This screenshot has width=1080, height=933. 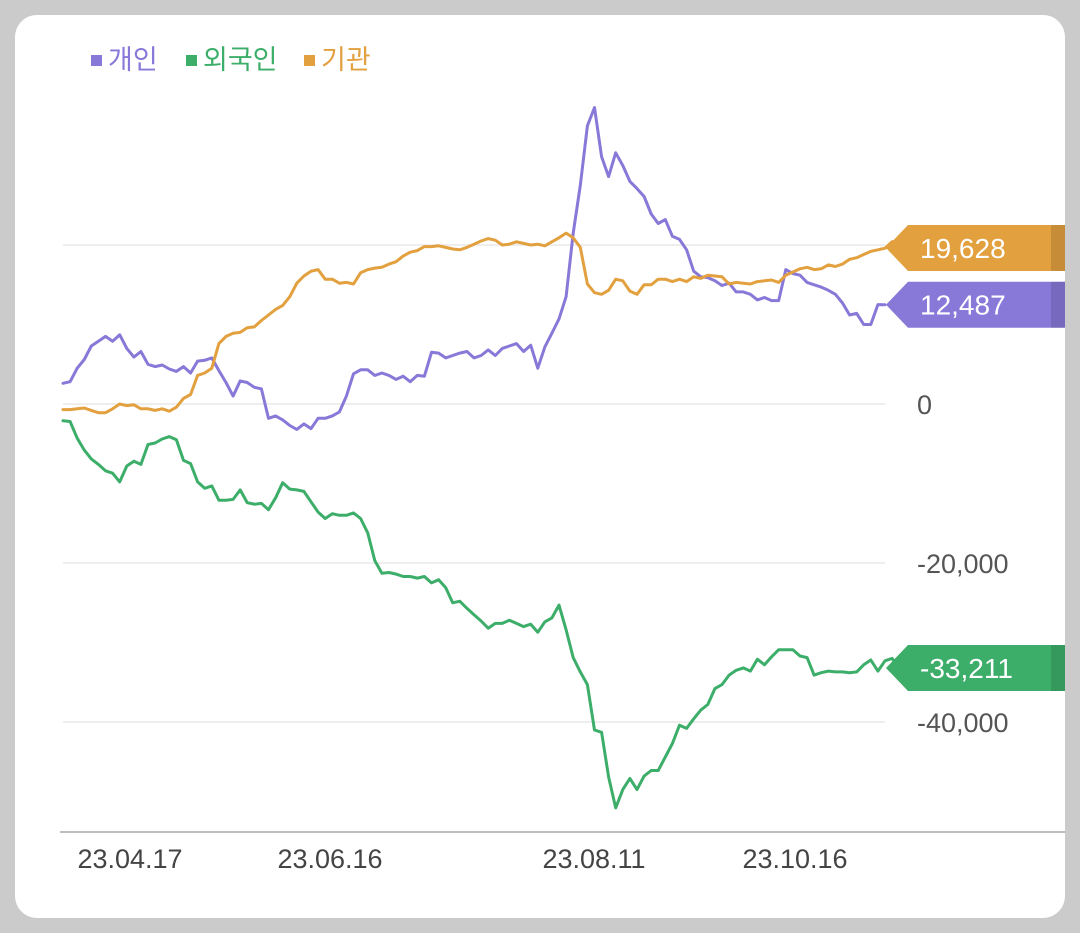 What do you see at coordinates (329, 859) in the screenshot?
I see `x-tick-label: 23.06.16` at bounding box center [329, 859].